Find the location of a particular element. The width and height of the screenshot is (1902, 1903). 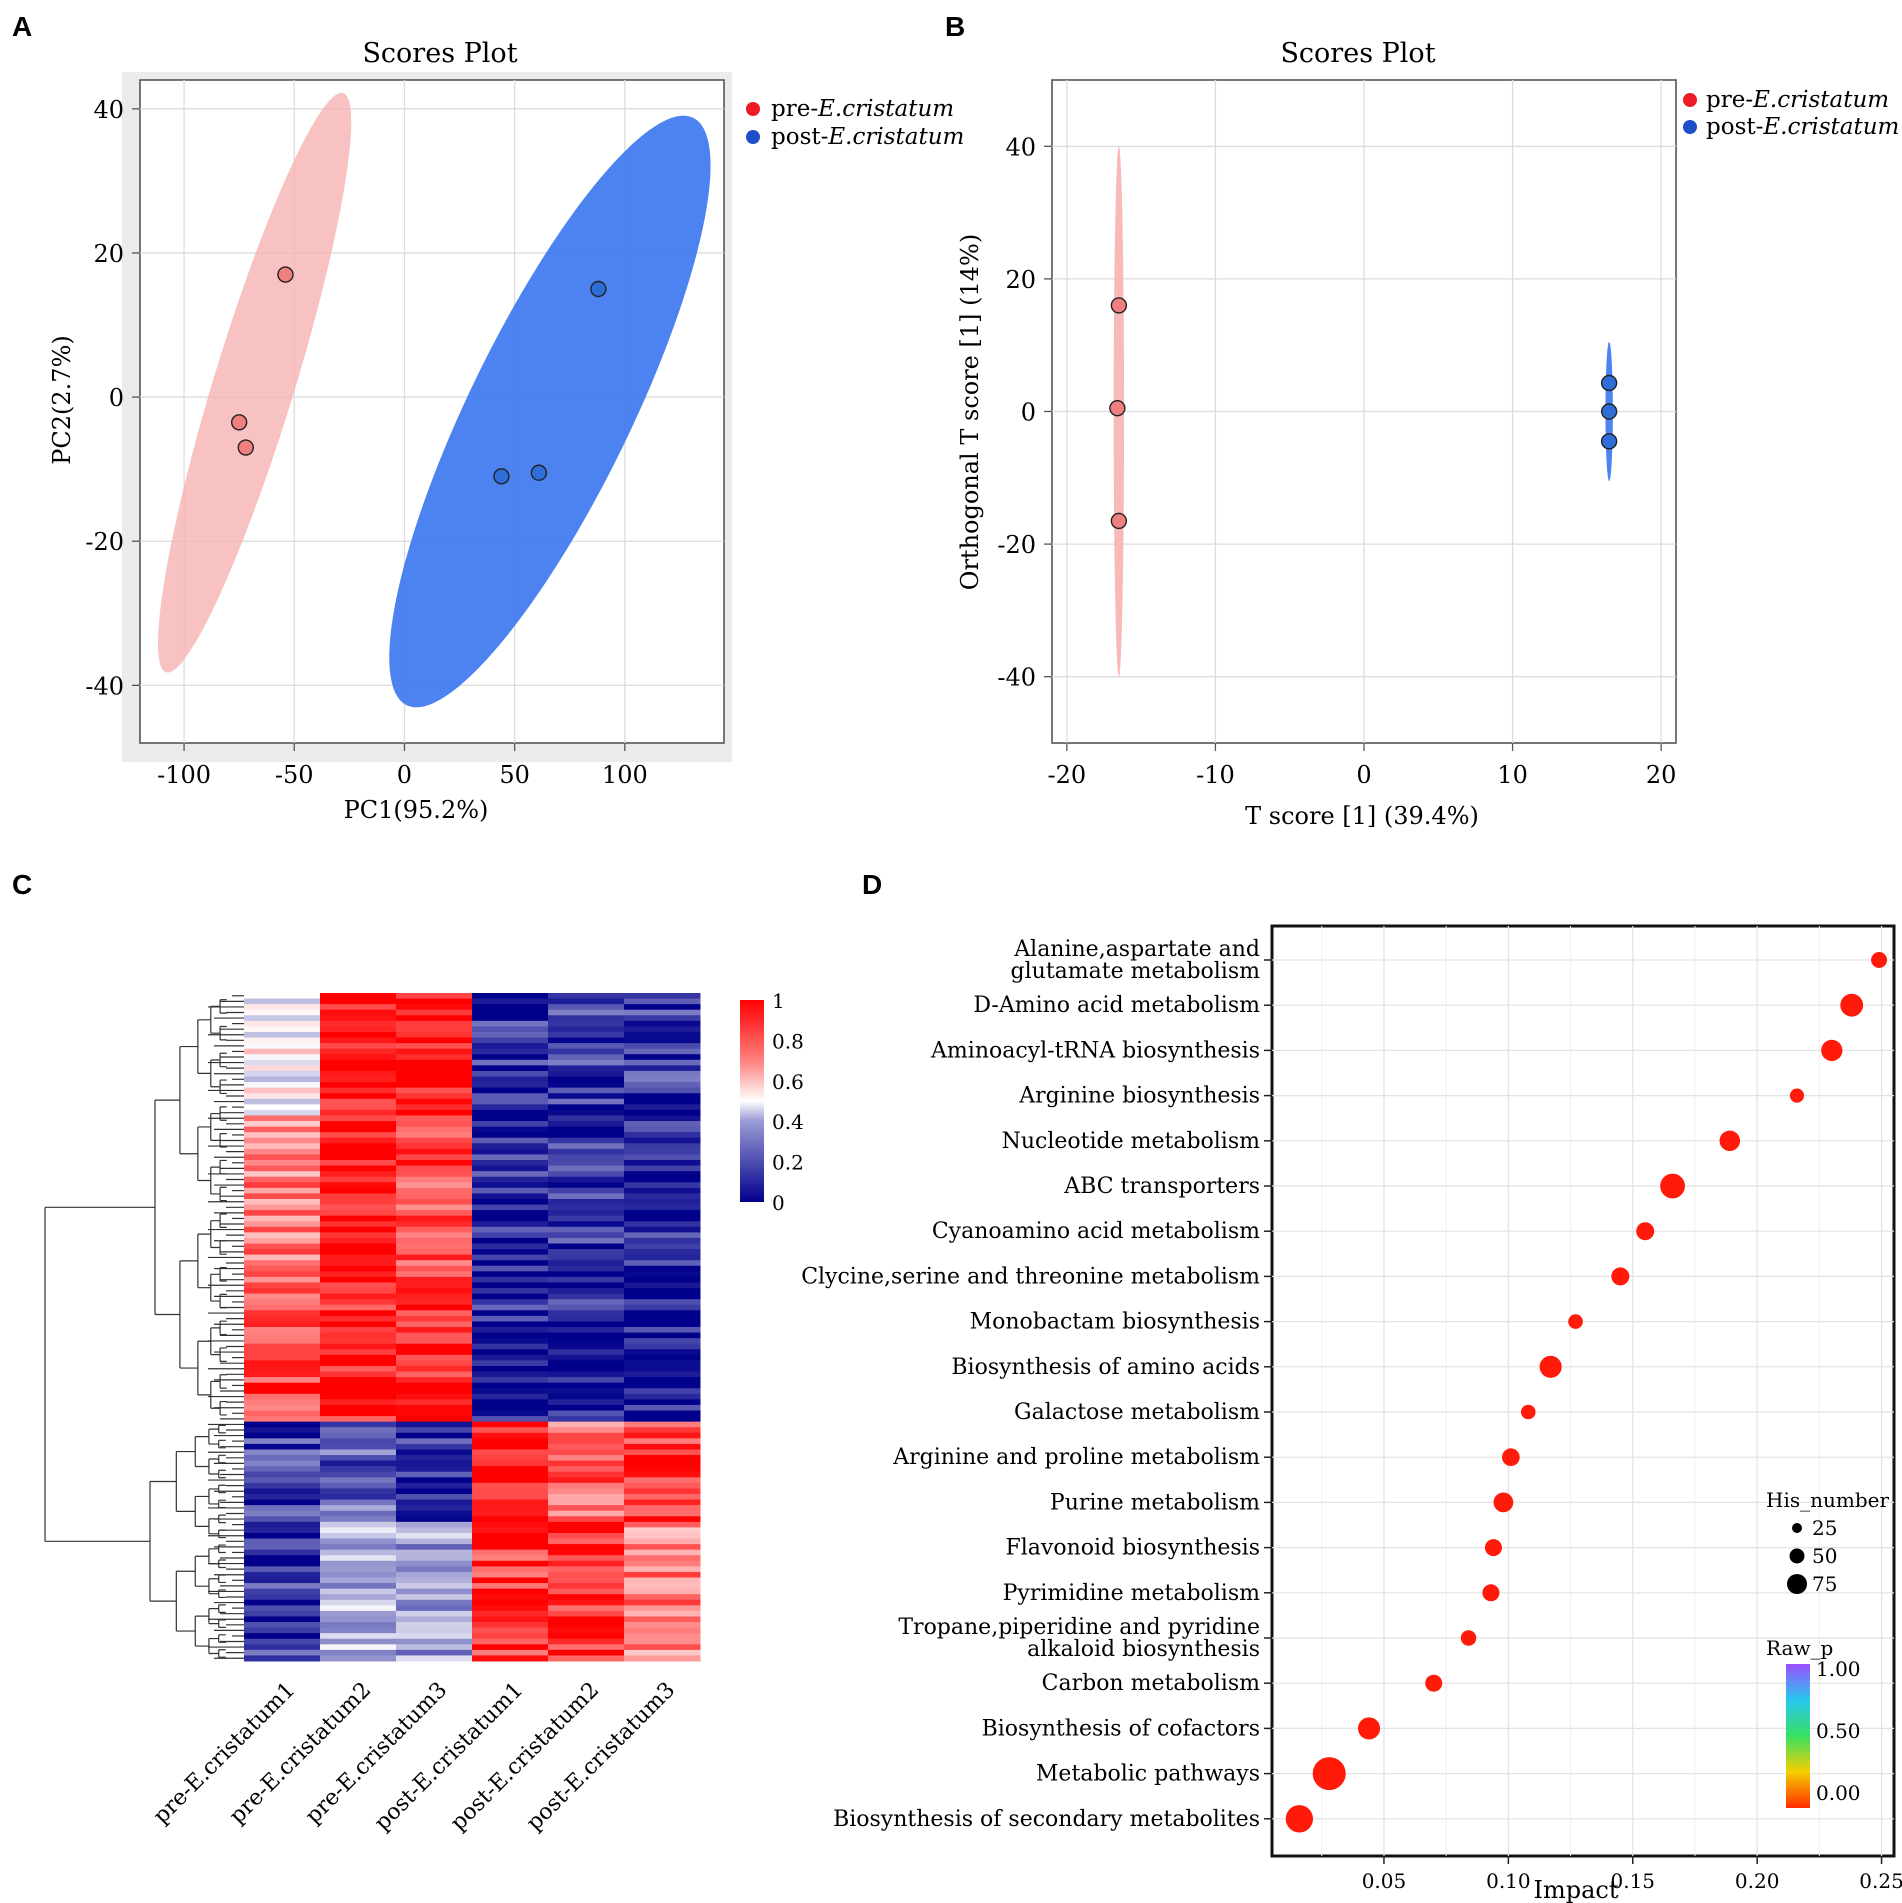

pathway-label-line: Pyrimidine metabolism is located at coordinates (1132, 1593).